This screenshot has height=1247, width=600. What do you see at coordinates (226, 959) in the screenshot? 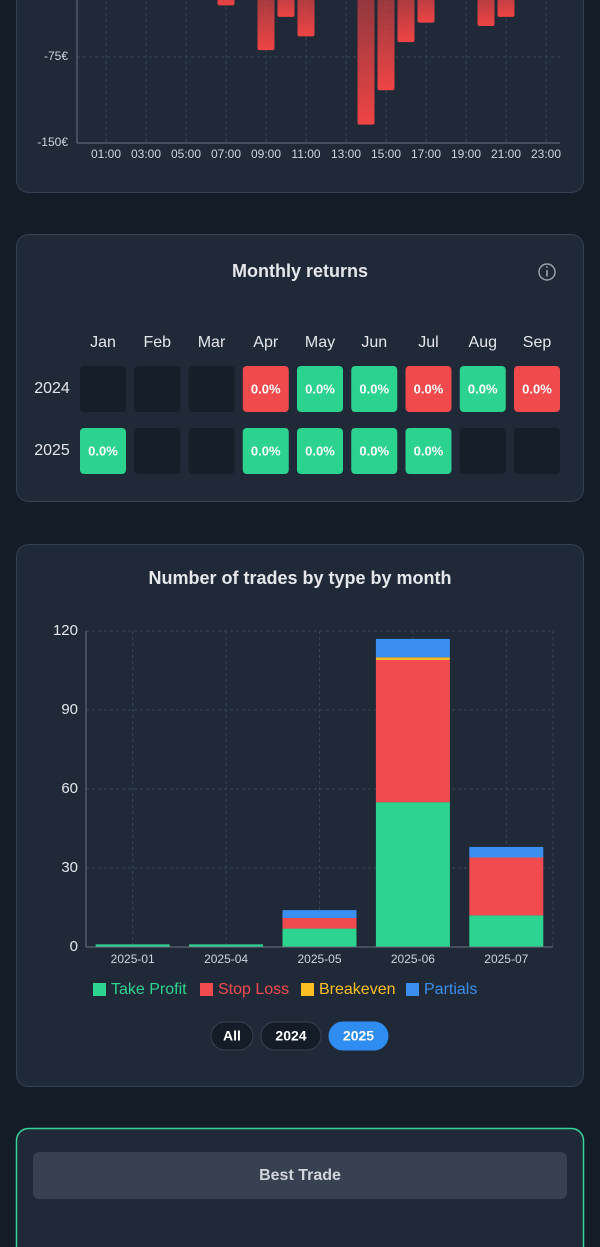
I see `x-tick-label: 2025-04` at bounding box center [226, 959].